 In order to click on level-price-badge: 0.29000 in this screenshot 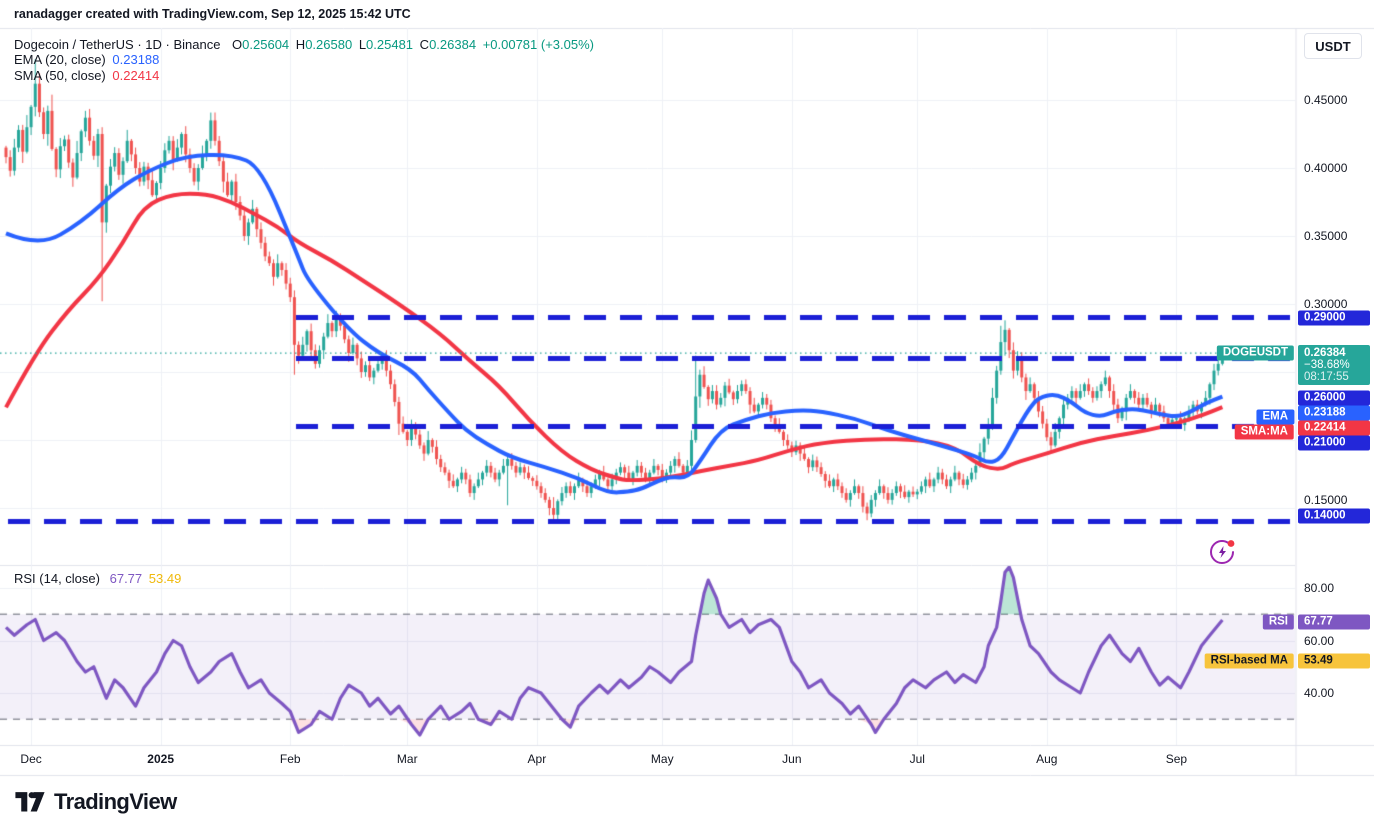, I will do `click(1334, 318)`.